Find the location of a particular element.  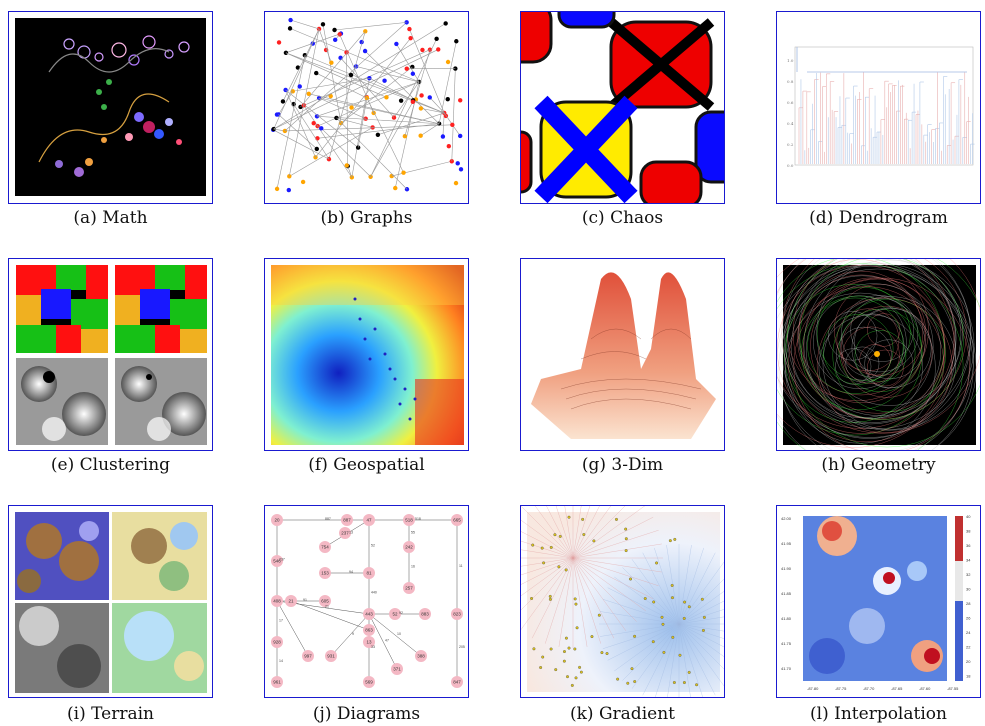

interp-ytick: 41.95 is located at coordinates (786, 543).